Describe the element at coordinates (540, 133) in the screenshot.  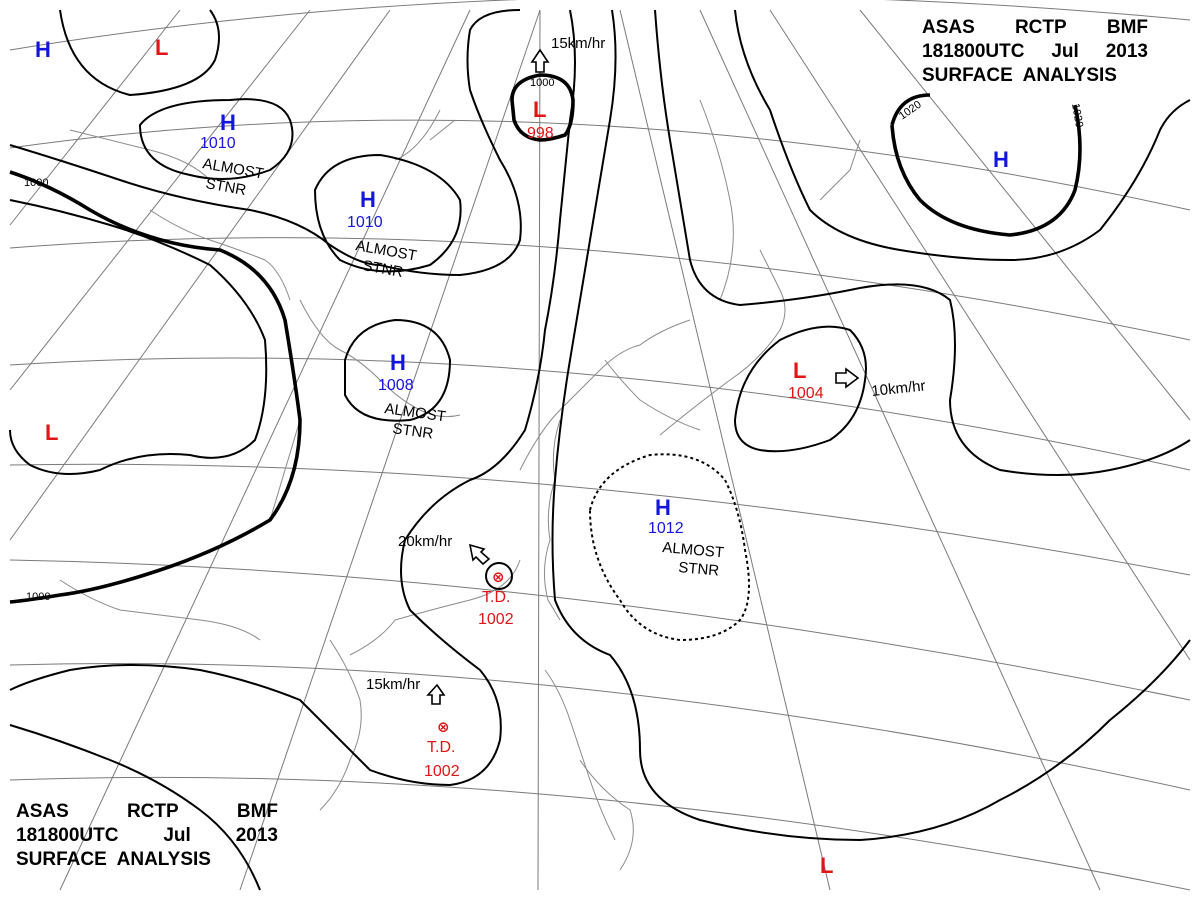
I see `low-pressure-value: 998` at that location.